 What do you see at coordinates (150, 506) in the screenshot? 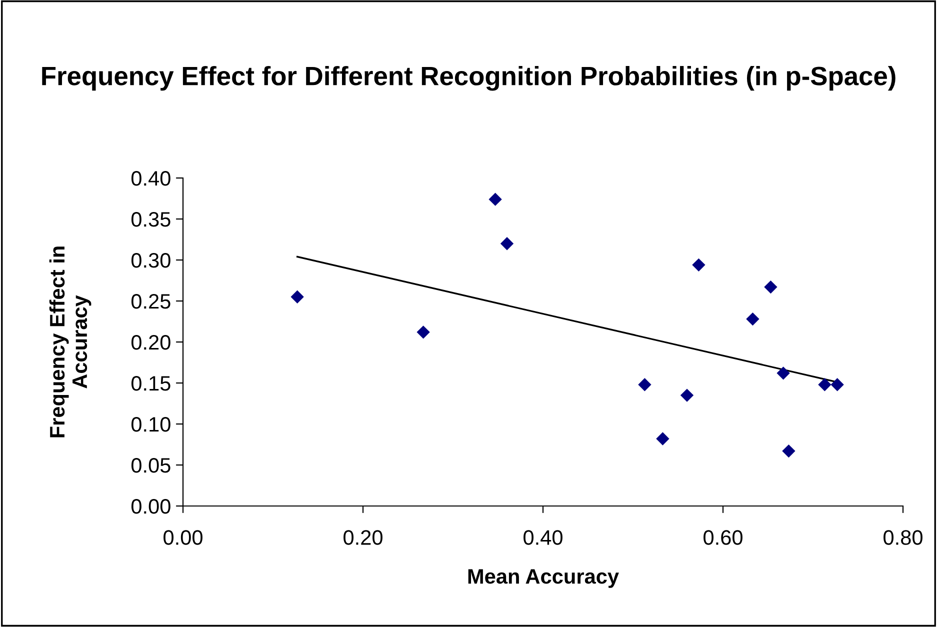
I see `y-tick-label: 0.00` at bounding box center [150, 506].